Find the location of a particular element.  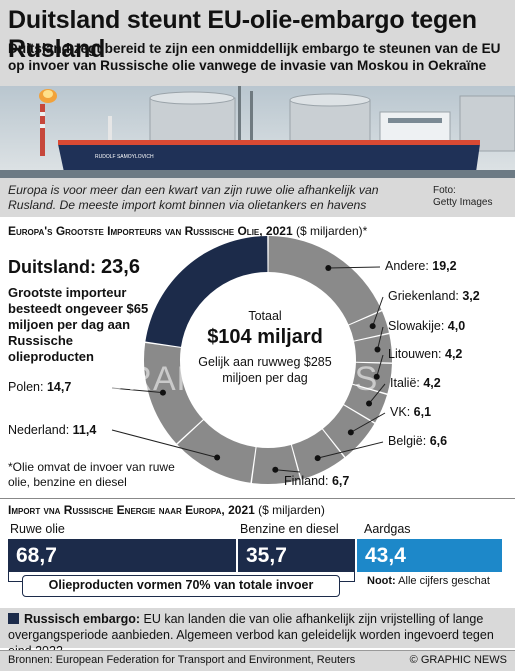

label-litouwen-name: Litouwen is located at coordinates (413, 354).